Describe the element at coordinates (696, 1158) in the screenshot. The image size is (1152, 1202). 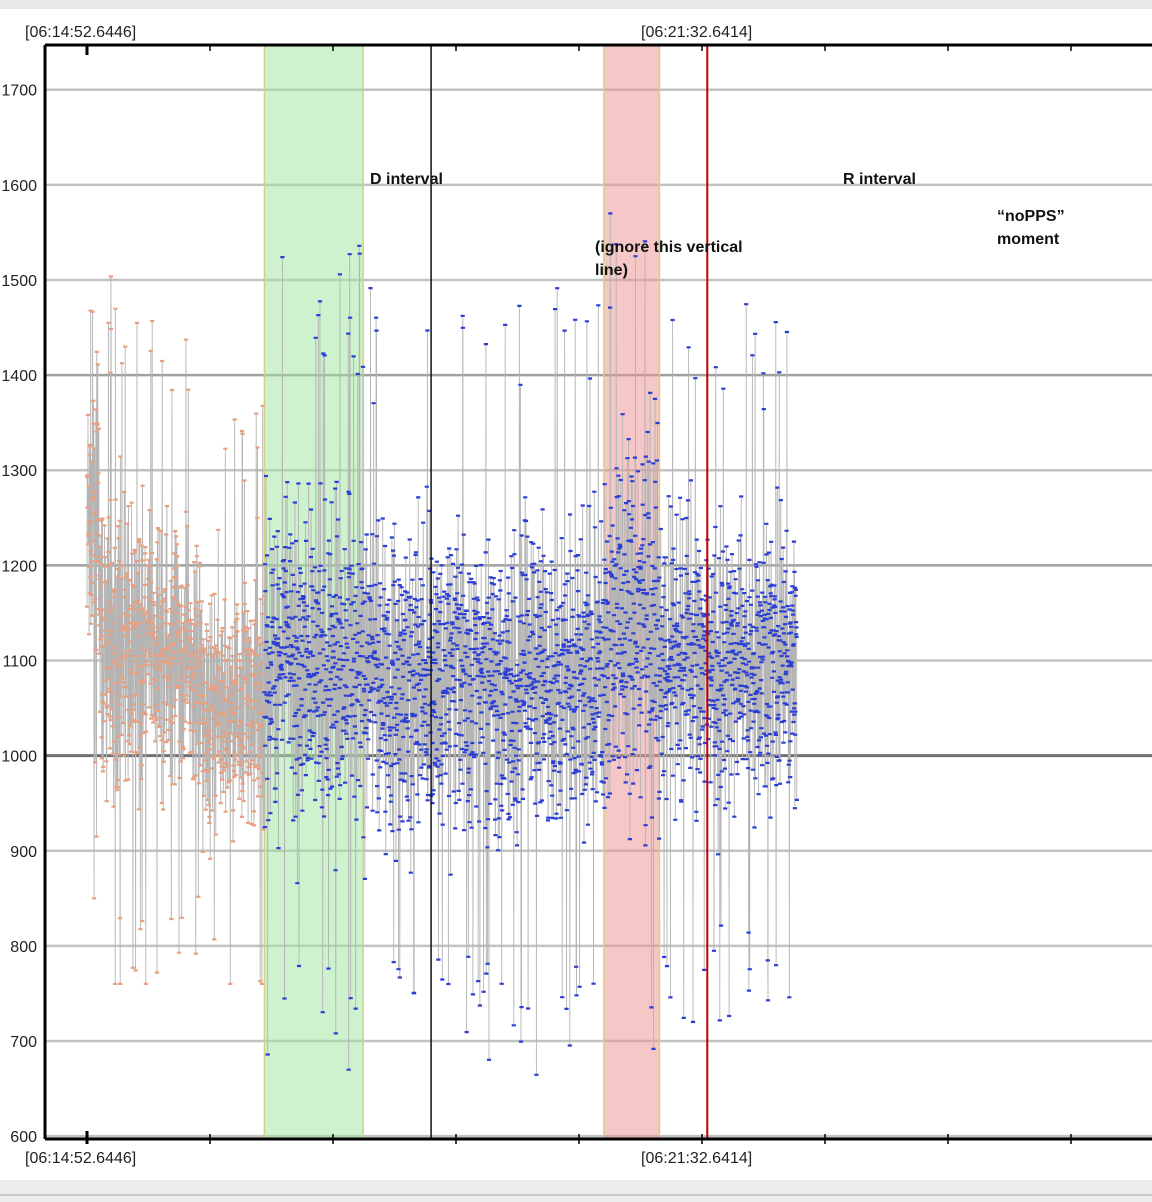
I see `x-tick-label-bottom-2: [06:21:32.6414]` at that location.